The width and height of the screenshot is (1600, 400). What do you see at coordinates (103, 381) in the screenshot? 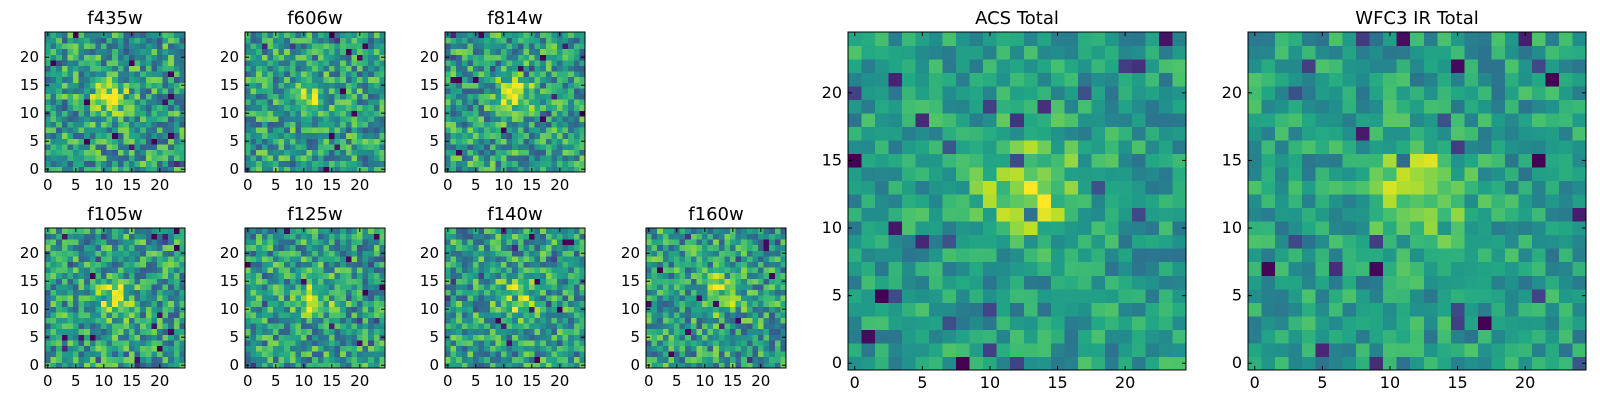
I see `x-tick-label: 10` at bounding box center [103, 381].